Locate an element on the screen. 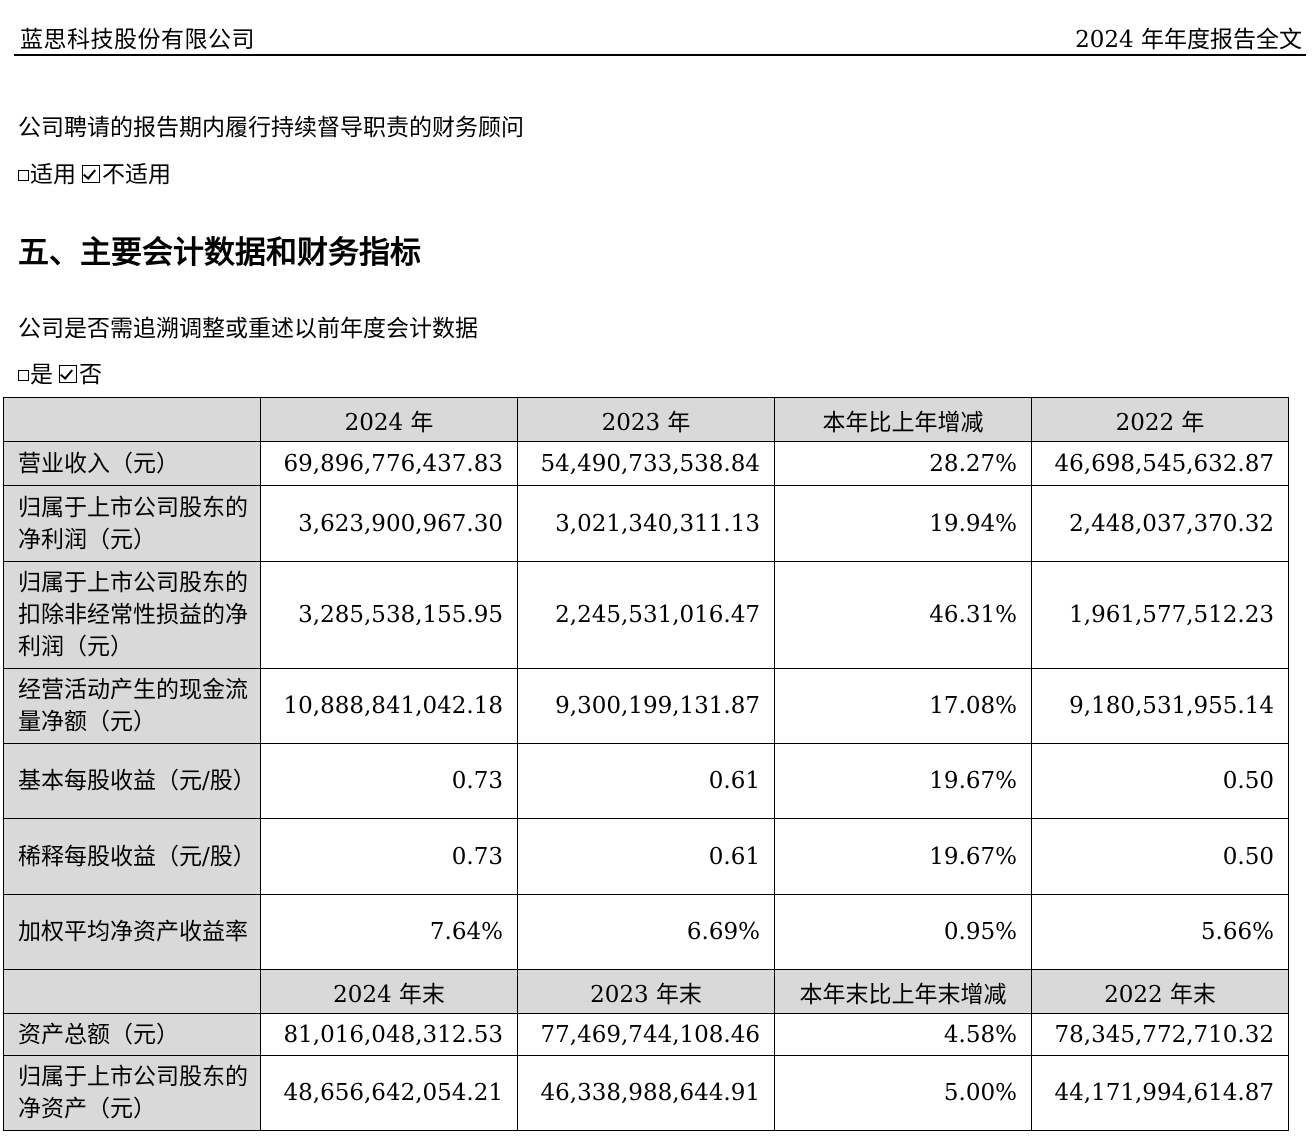 This screenshot has height=1138, width=1316. value-cell: 7.64% is located at coordinates (389, 932).